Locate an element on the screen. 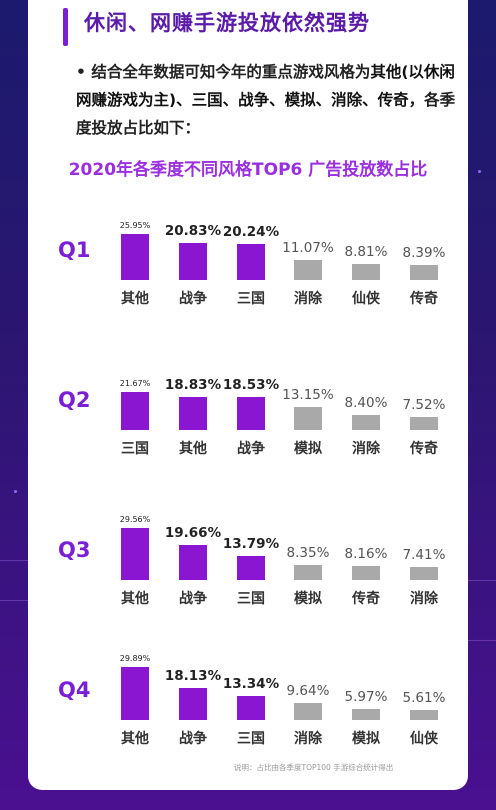  data-label: 13.79% is located at coordinates (251, 543).